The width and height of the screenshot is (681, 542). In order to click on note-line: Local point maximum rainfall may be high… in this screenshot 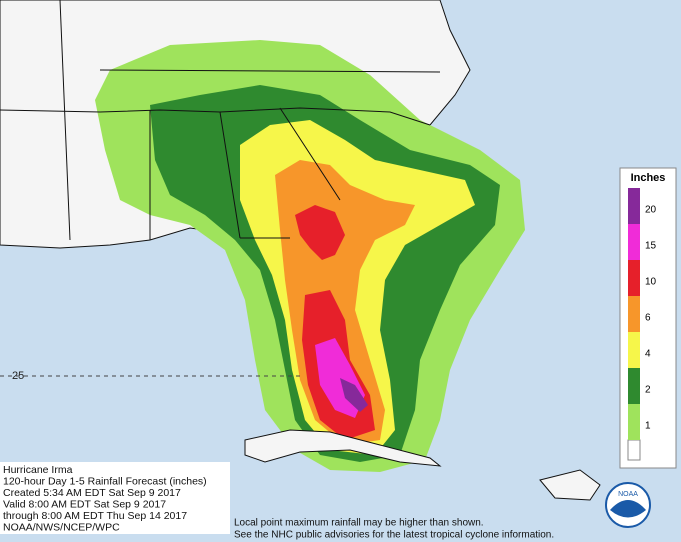, I will do `click(359, 523)`.